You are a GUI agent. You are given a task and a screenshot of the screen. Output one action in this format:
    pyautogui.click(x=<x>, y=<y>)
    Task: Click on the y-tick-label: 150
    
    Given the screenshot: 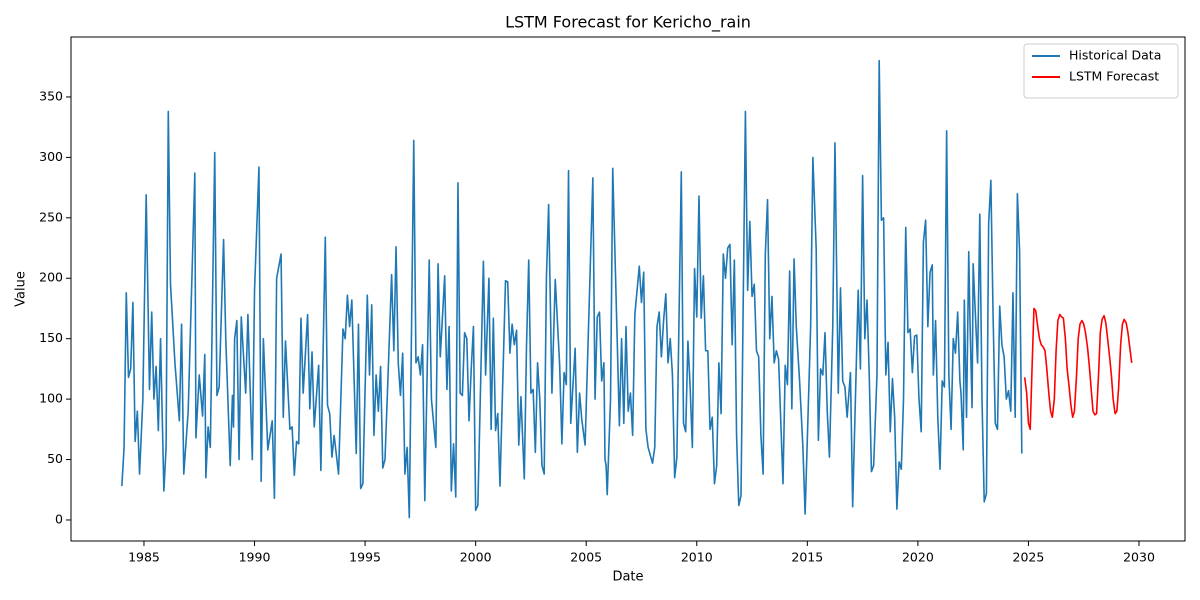 What is the action you would take?
    pyautogui.click(x=51, y=337)
    